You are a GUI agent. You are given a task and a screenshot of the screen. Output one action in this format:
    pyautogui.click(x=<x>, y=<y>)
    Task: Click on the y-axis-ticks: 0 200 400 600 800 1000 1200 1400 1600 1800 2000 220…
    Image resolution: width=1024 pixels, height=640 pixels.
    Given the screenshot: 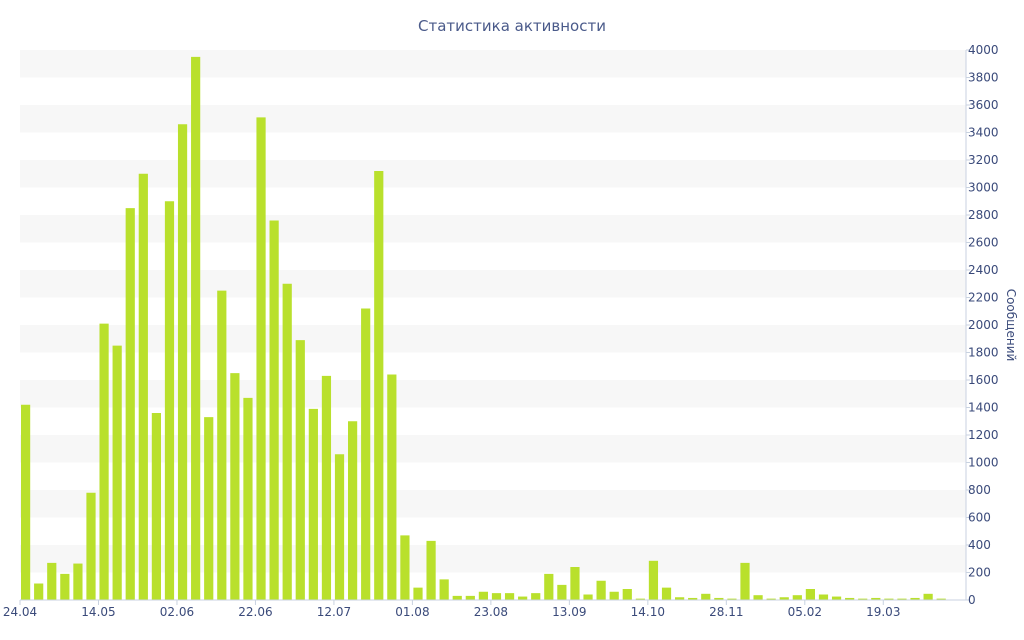 What is the action you would take?
    pyautogui.click(x=982, y=325)
    